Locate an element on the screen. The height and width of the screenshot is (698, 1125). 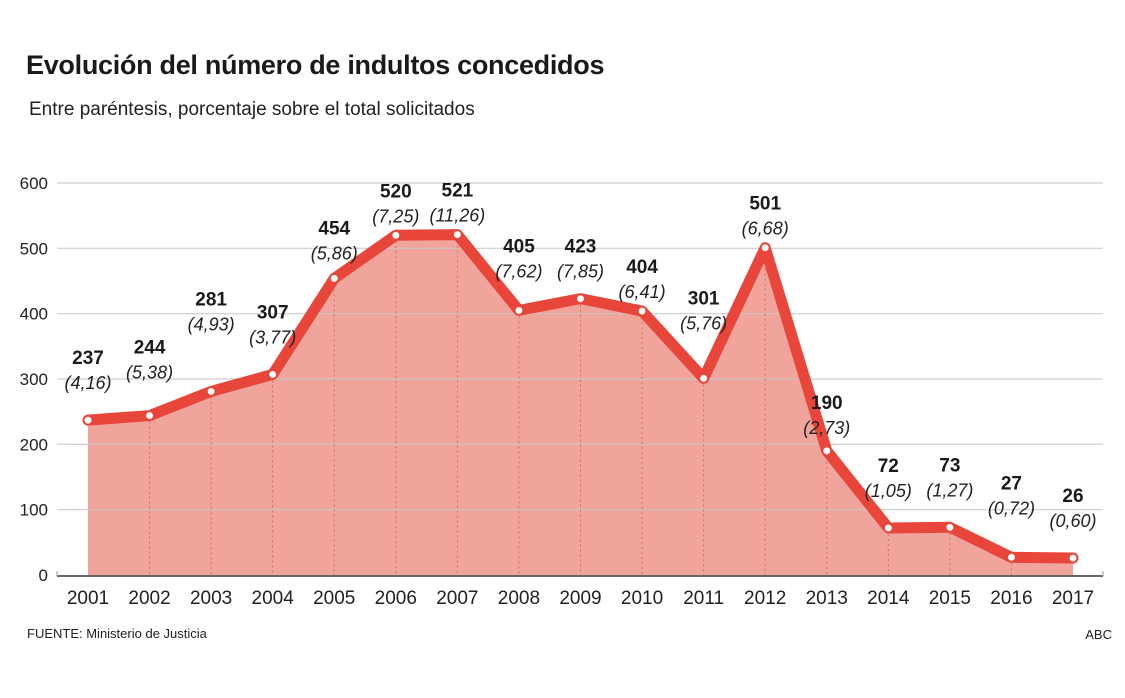
y-tick-label: 300 is located at coordinates (34, 379).